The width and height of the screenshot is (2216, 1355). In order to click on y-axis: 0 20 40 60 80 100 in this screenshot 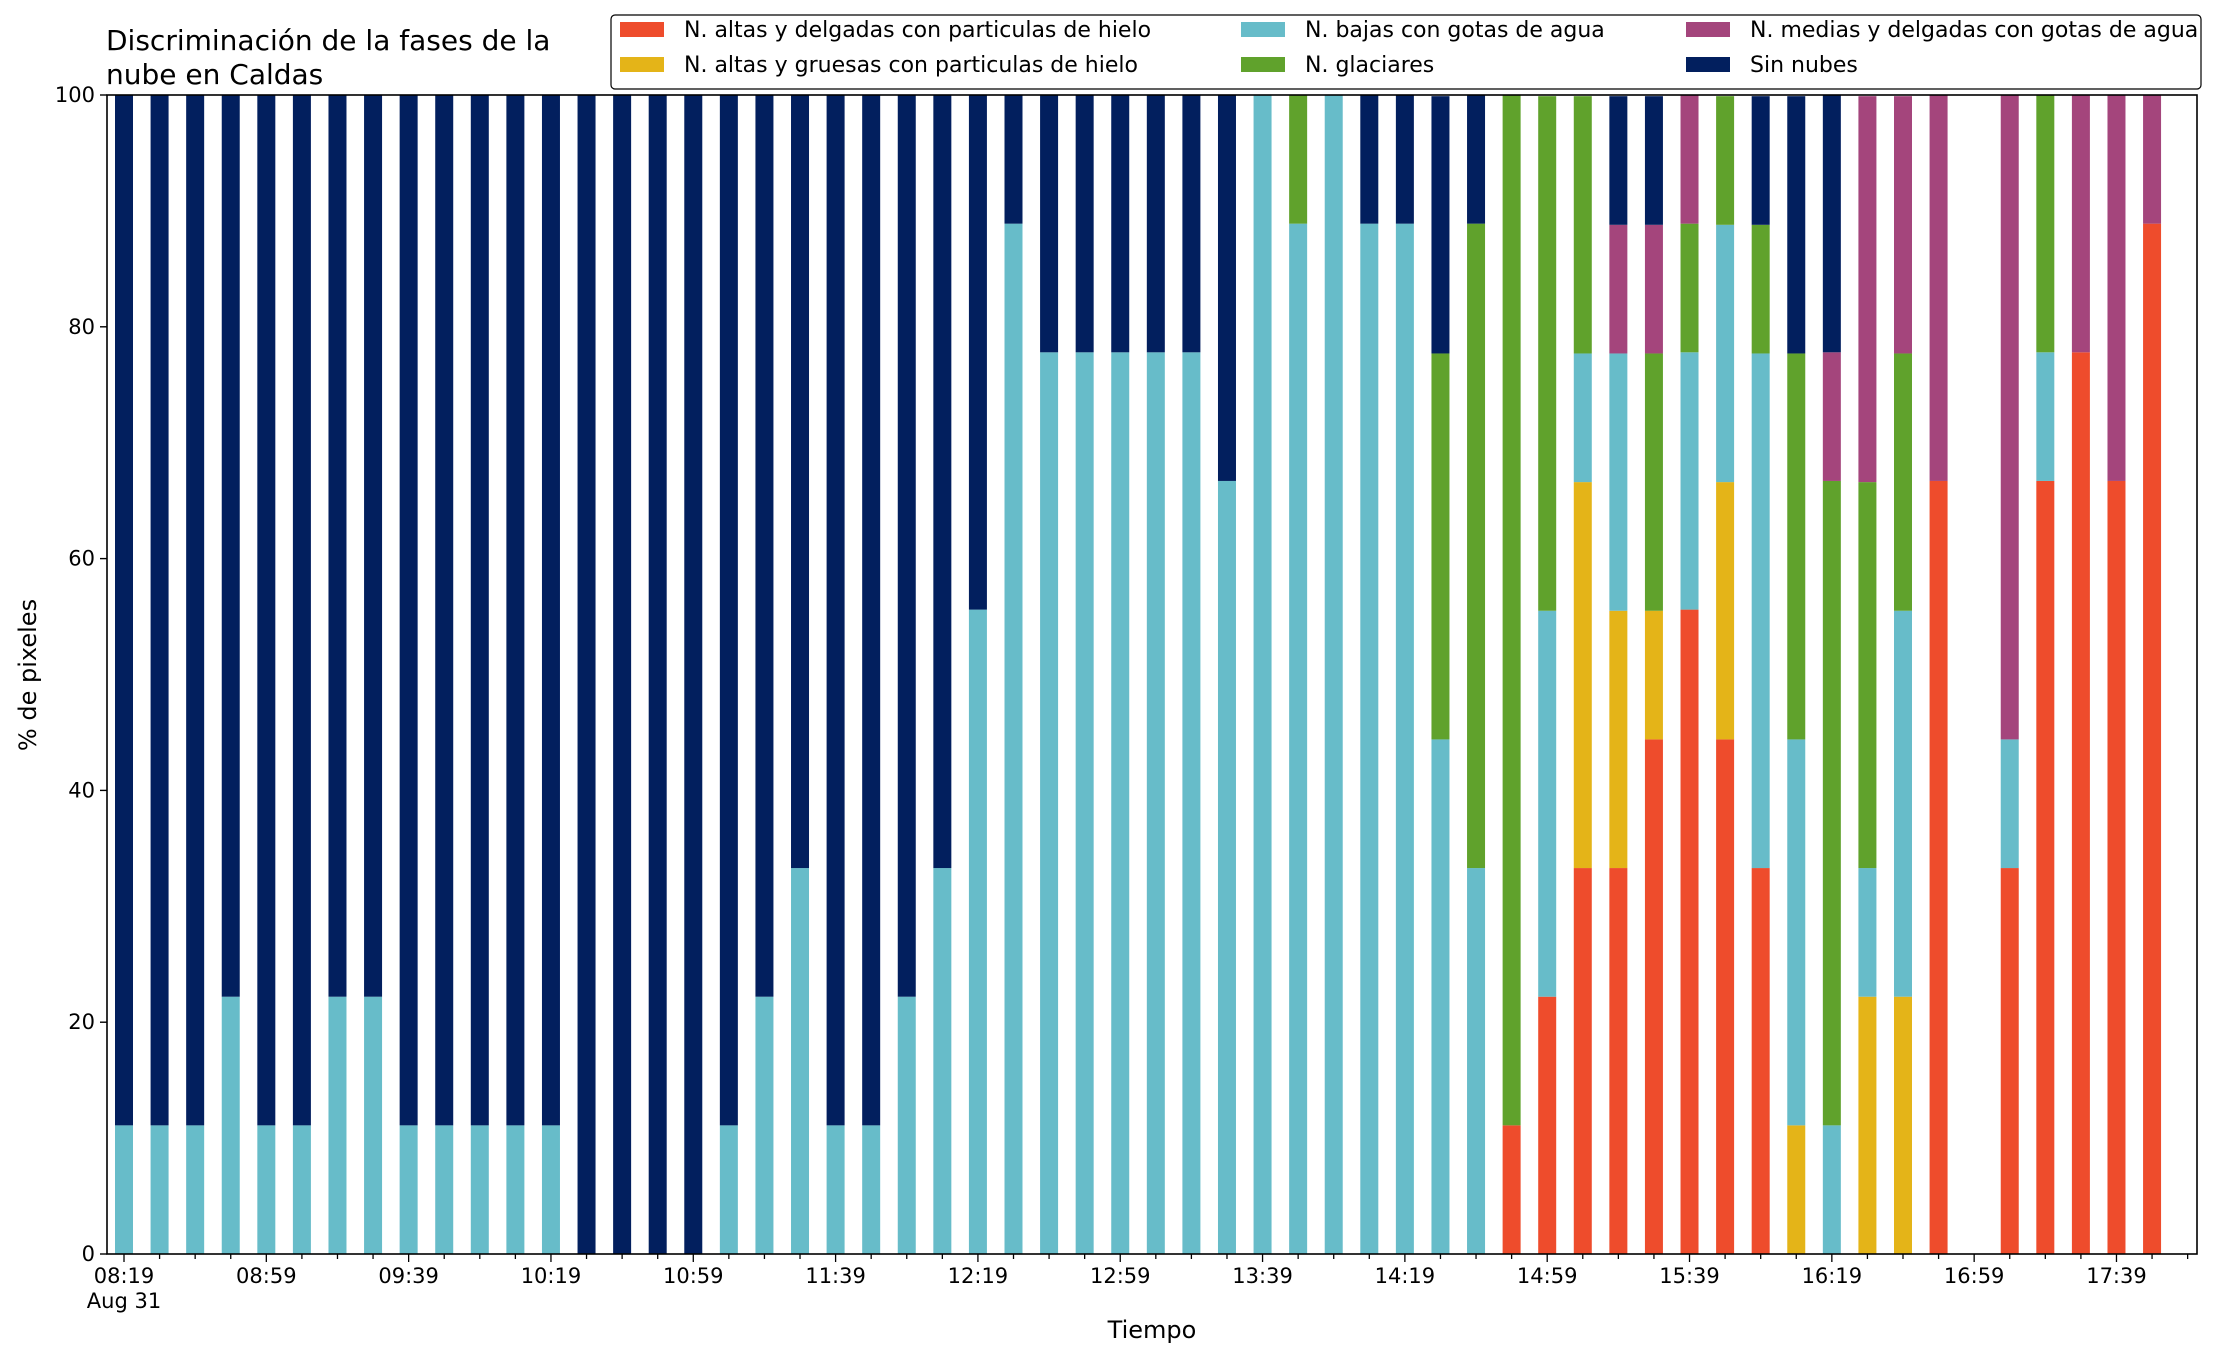, I will do `click(81, 674)`.